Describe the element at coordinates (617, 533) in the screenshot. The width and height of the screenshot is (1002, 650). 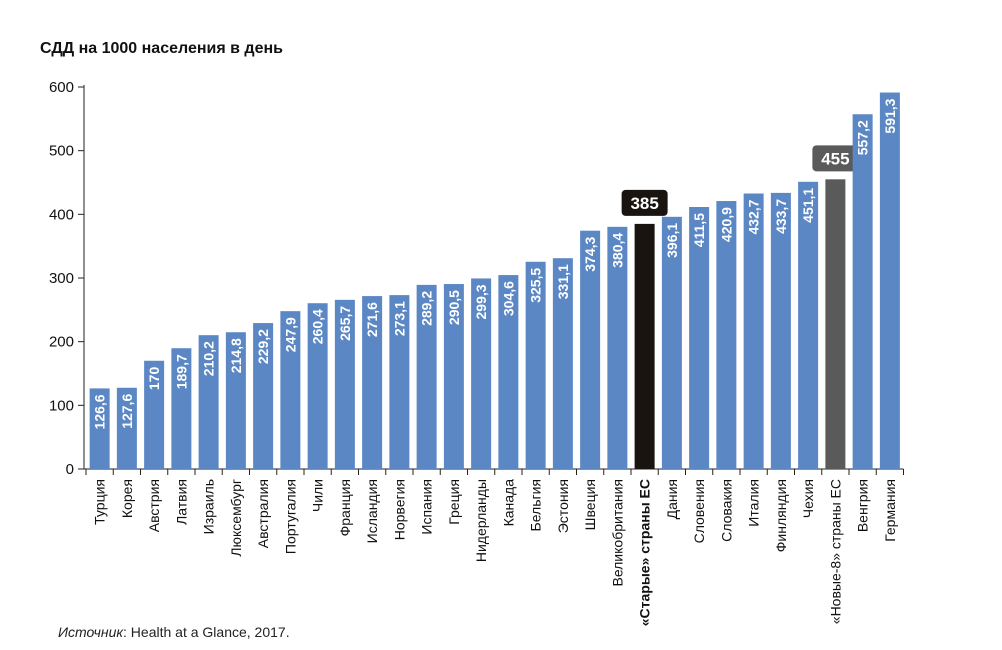
I see `category-label: Великобритания` at that location.